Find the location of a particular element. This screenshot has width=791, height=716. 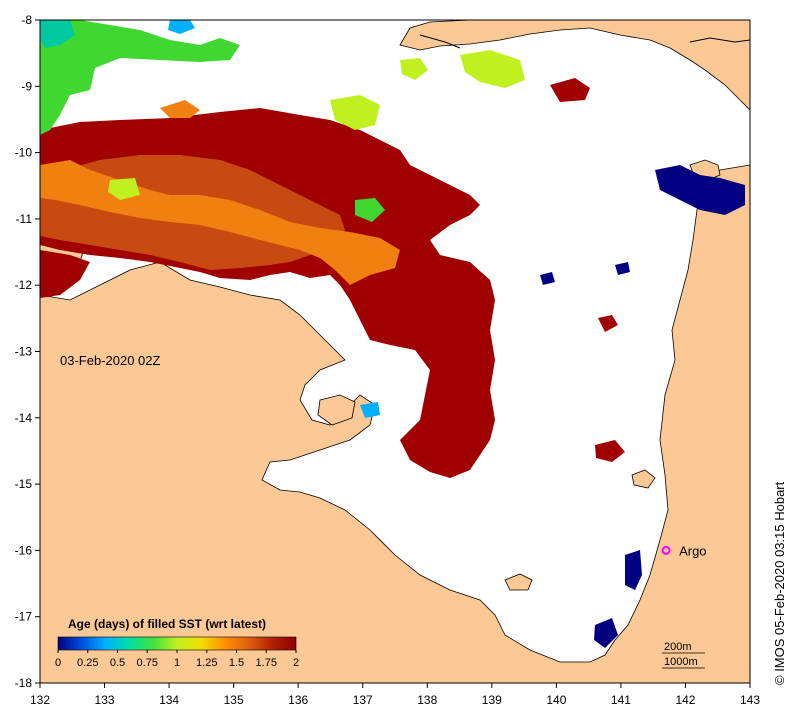

x-tick-label: 137 is located at coordinates (363, 700).